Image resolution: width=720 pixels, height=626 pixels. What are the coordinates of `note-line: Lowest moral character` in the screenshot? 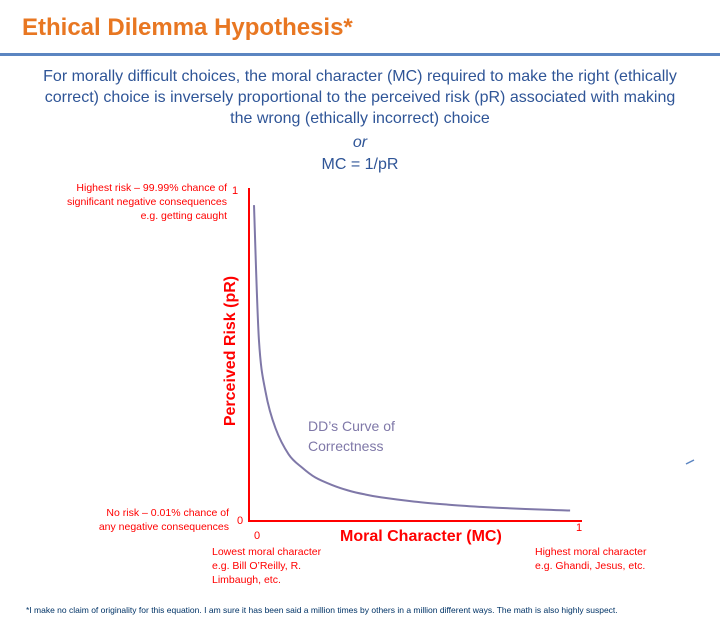 It's located at (267, 552).